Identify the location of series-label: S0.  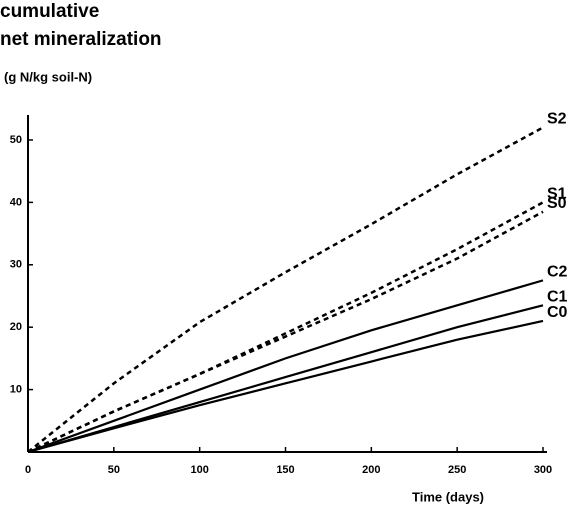
(557, 203).